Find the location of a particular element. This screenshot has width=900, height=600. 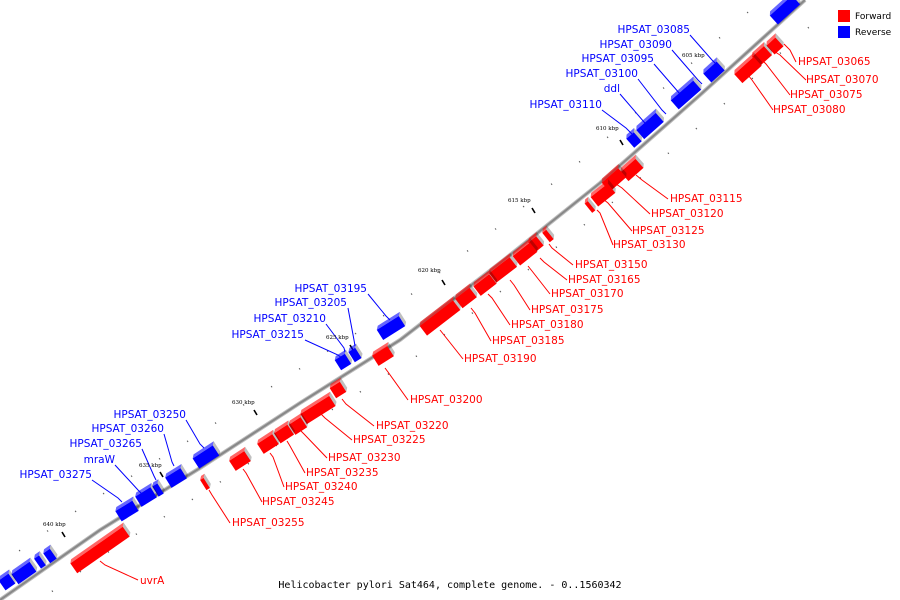

reverse-gene-label: HPSAT_03210 is located at coordinates (289, 319).